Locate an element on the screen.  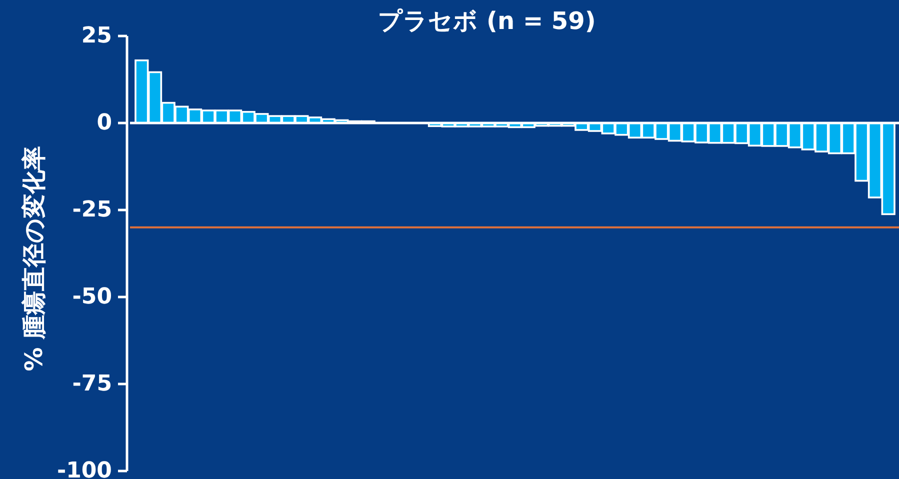
y-tick-label: 25 is located at coordinates (96, 36).